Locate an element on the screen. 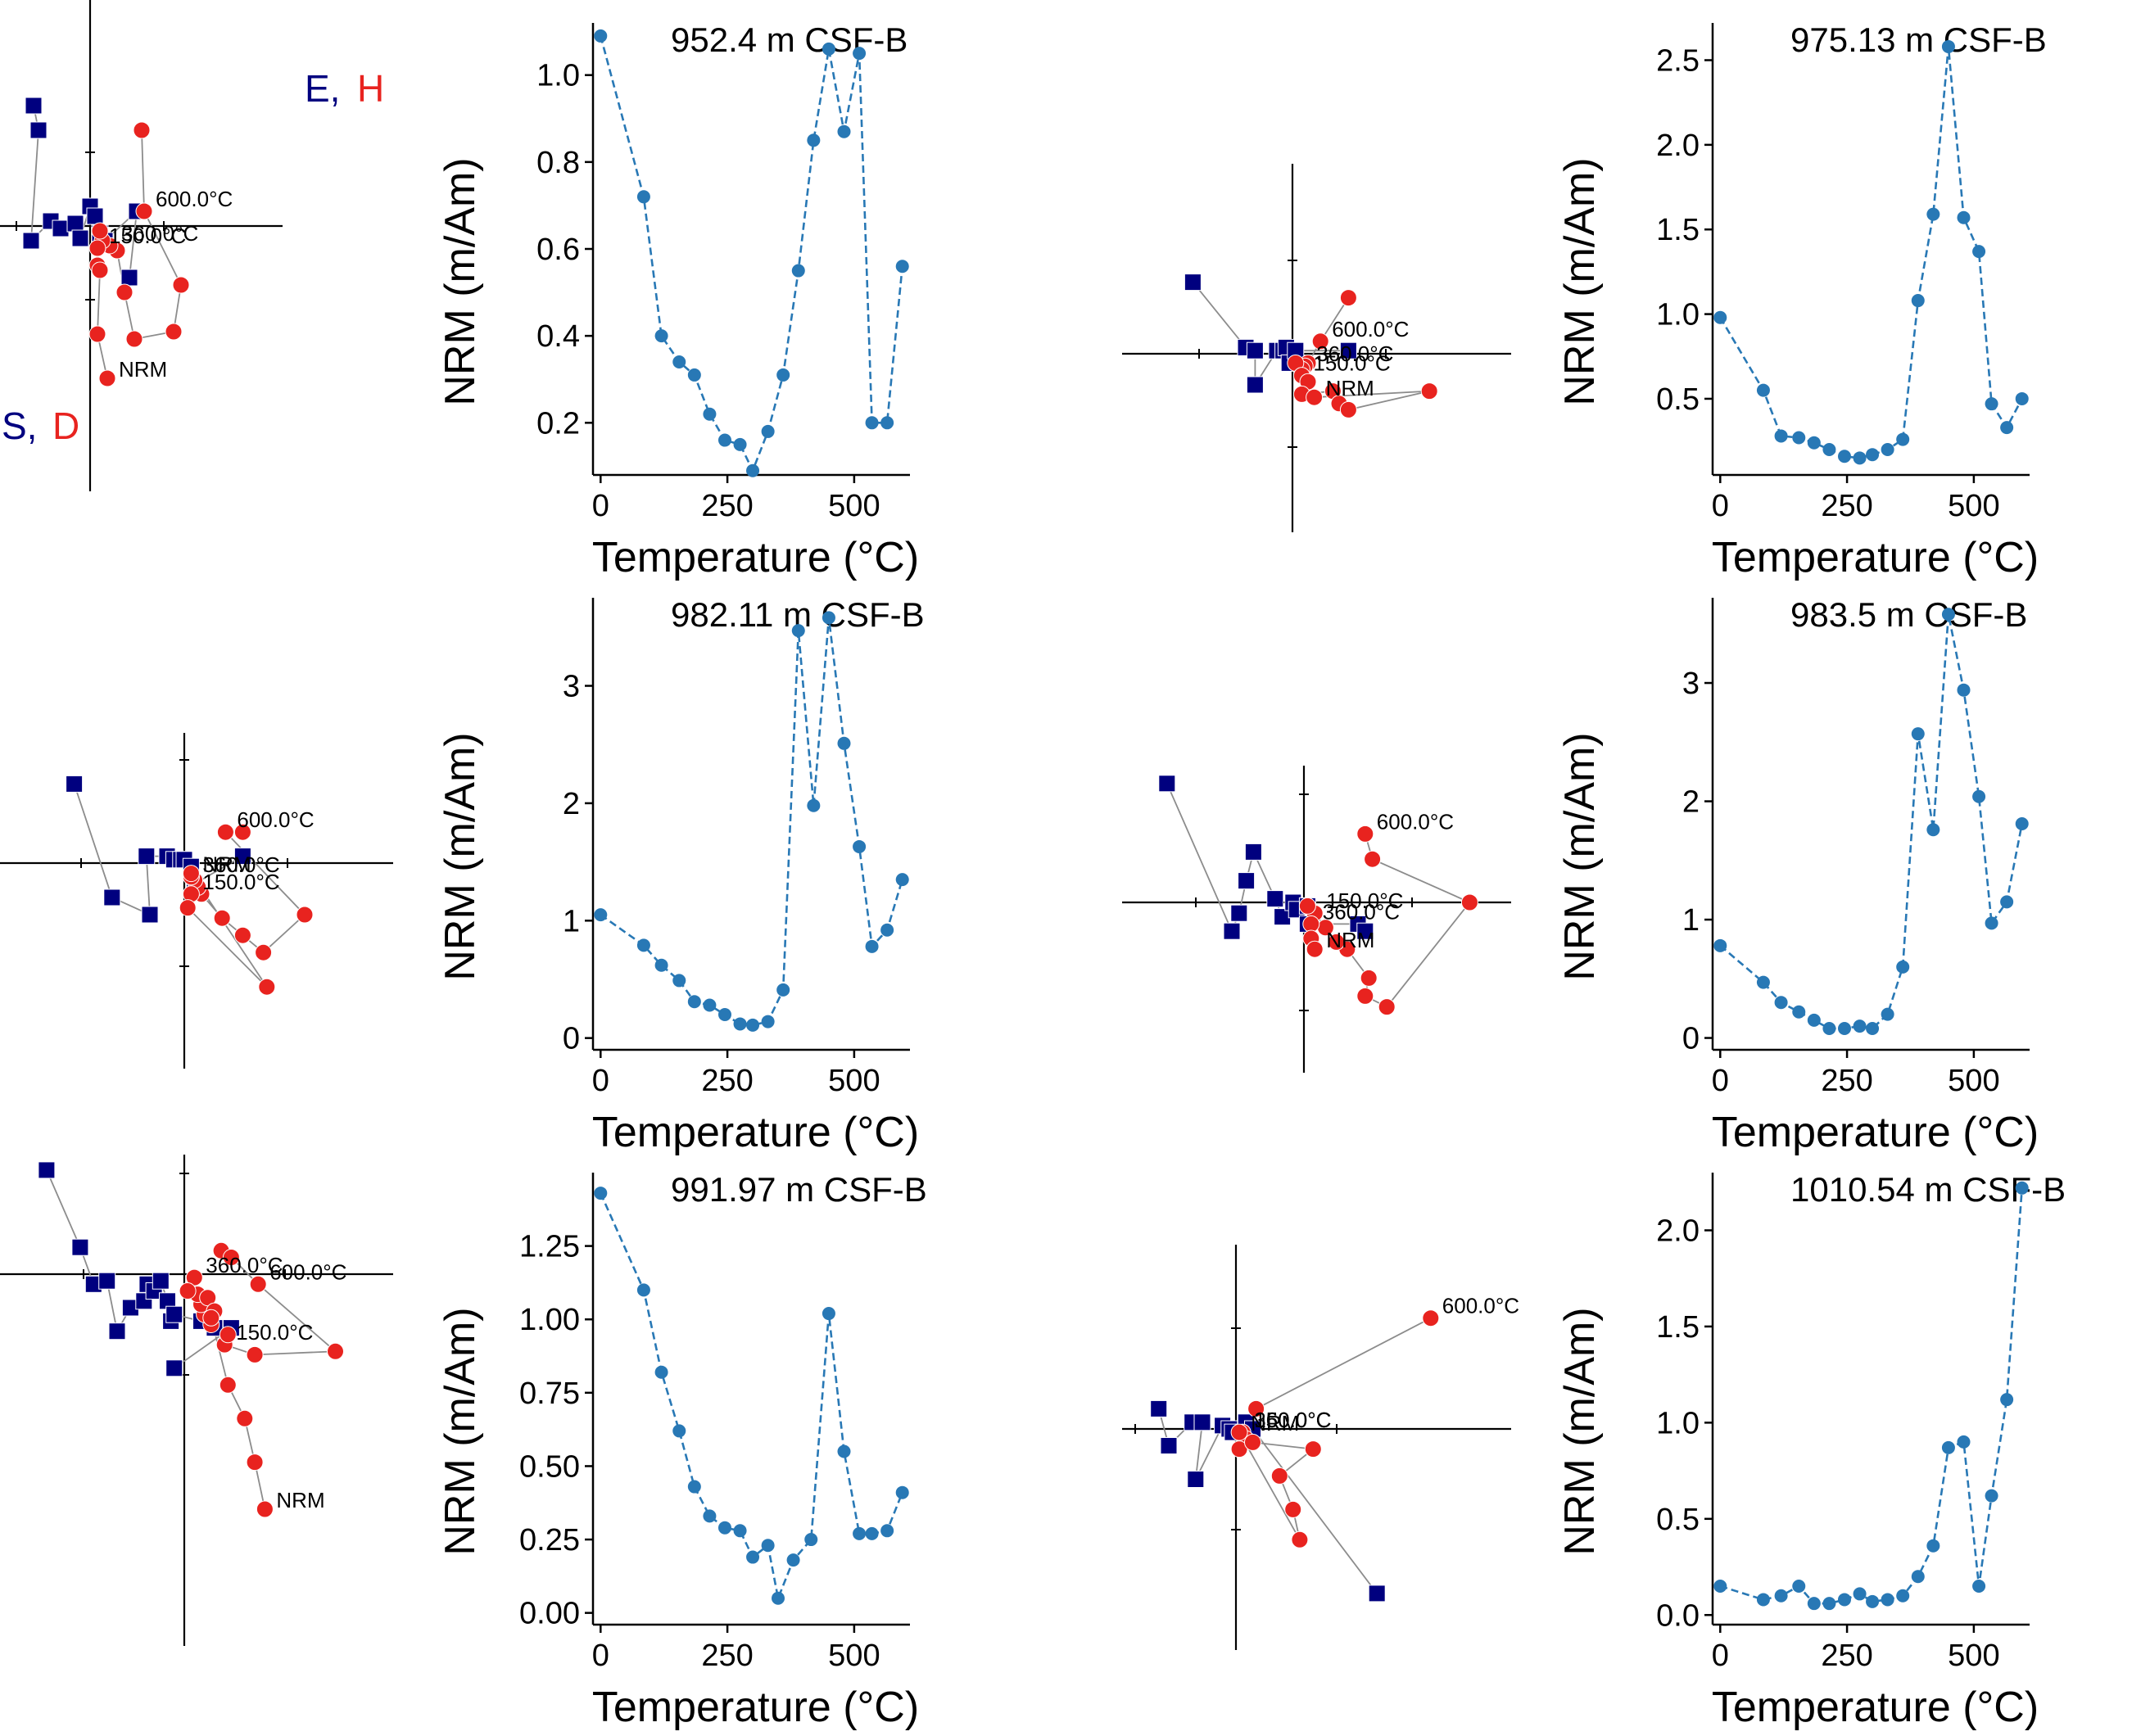 This screenshot has width=2150, height=1736. series-line is located at coordinates (1871, 1396).